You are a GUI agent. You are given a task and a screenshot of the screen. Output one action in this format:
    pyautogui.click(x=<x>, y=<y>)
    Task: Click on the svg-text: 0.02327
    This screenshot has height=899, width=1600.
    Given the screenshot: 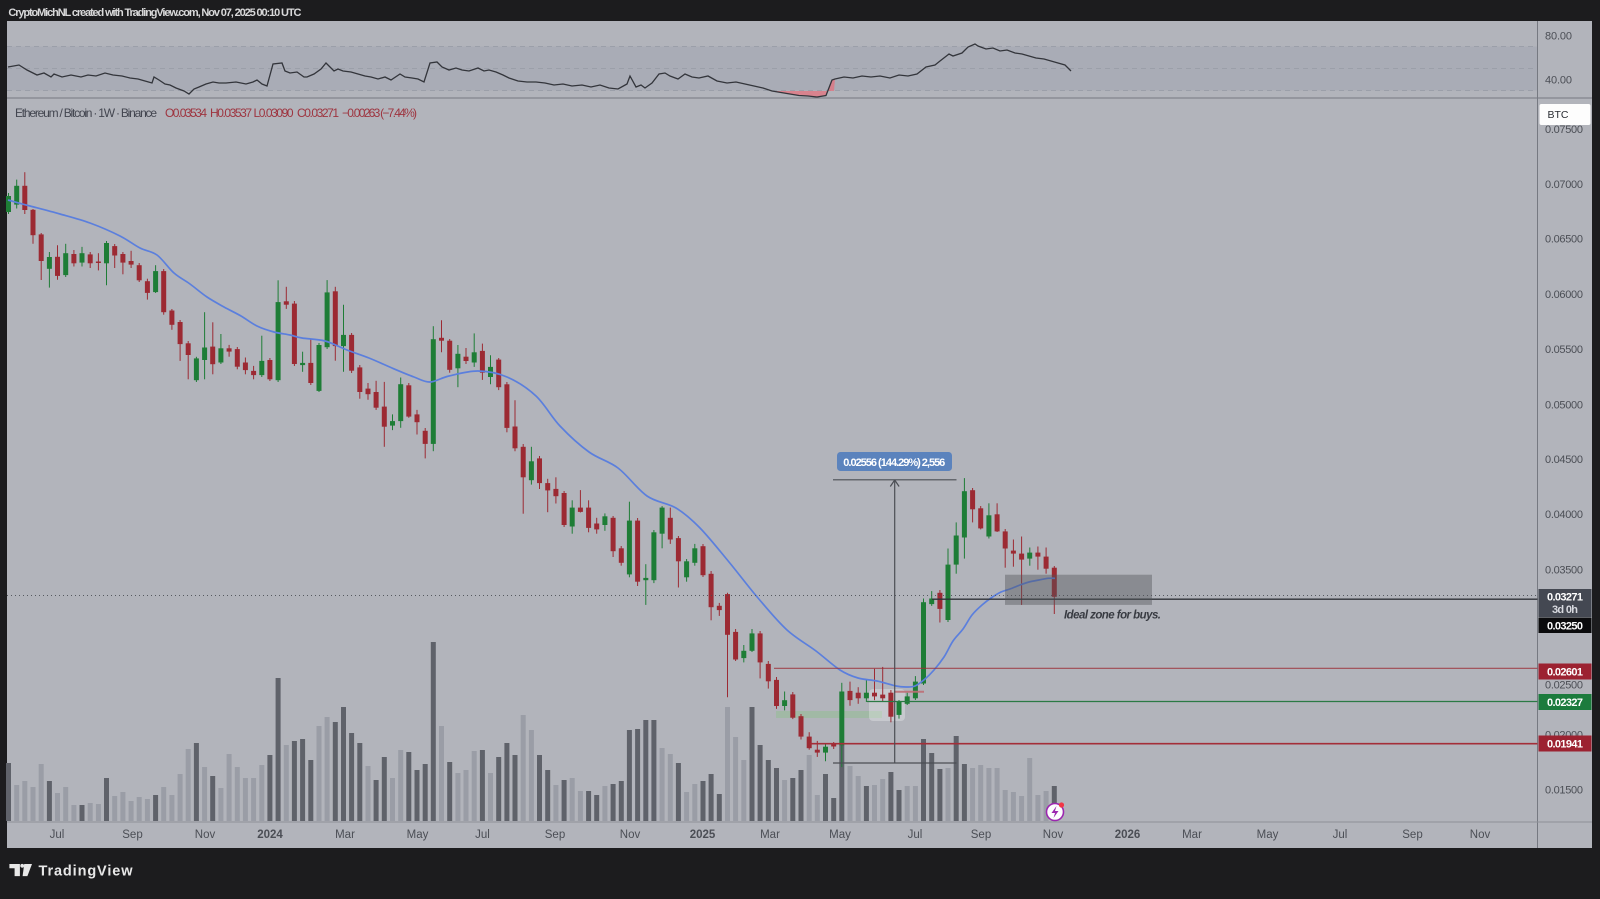 What is the action you would take?
    pyautogui.click(x=1565, y=703)
    